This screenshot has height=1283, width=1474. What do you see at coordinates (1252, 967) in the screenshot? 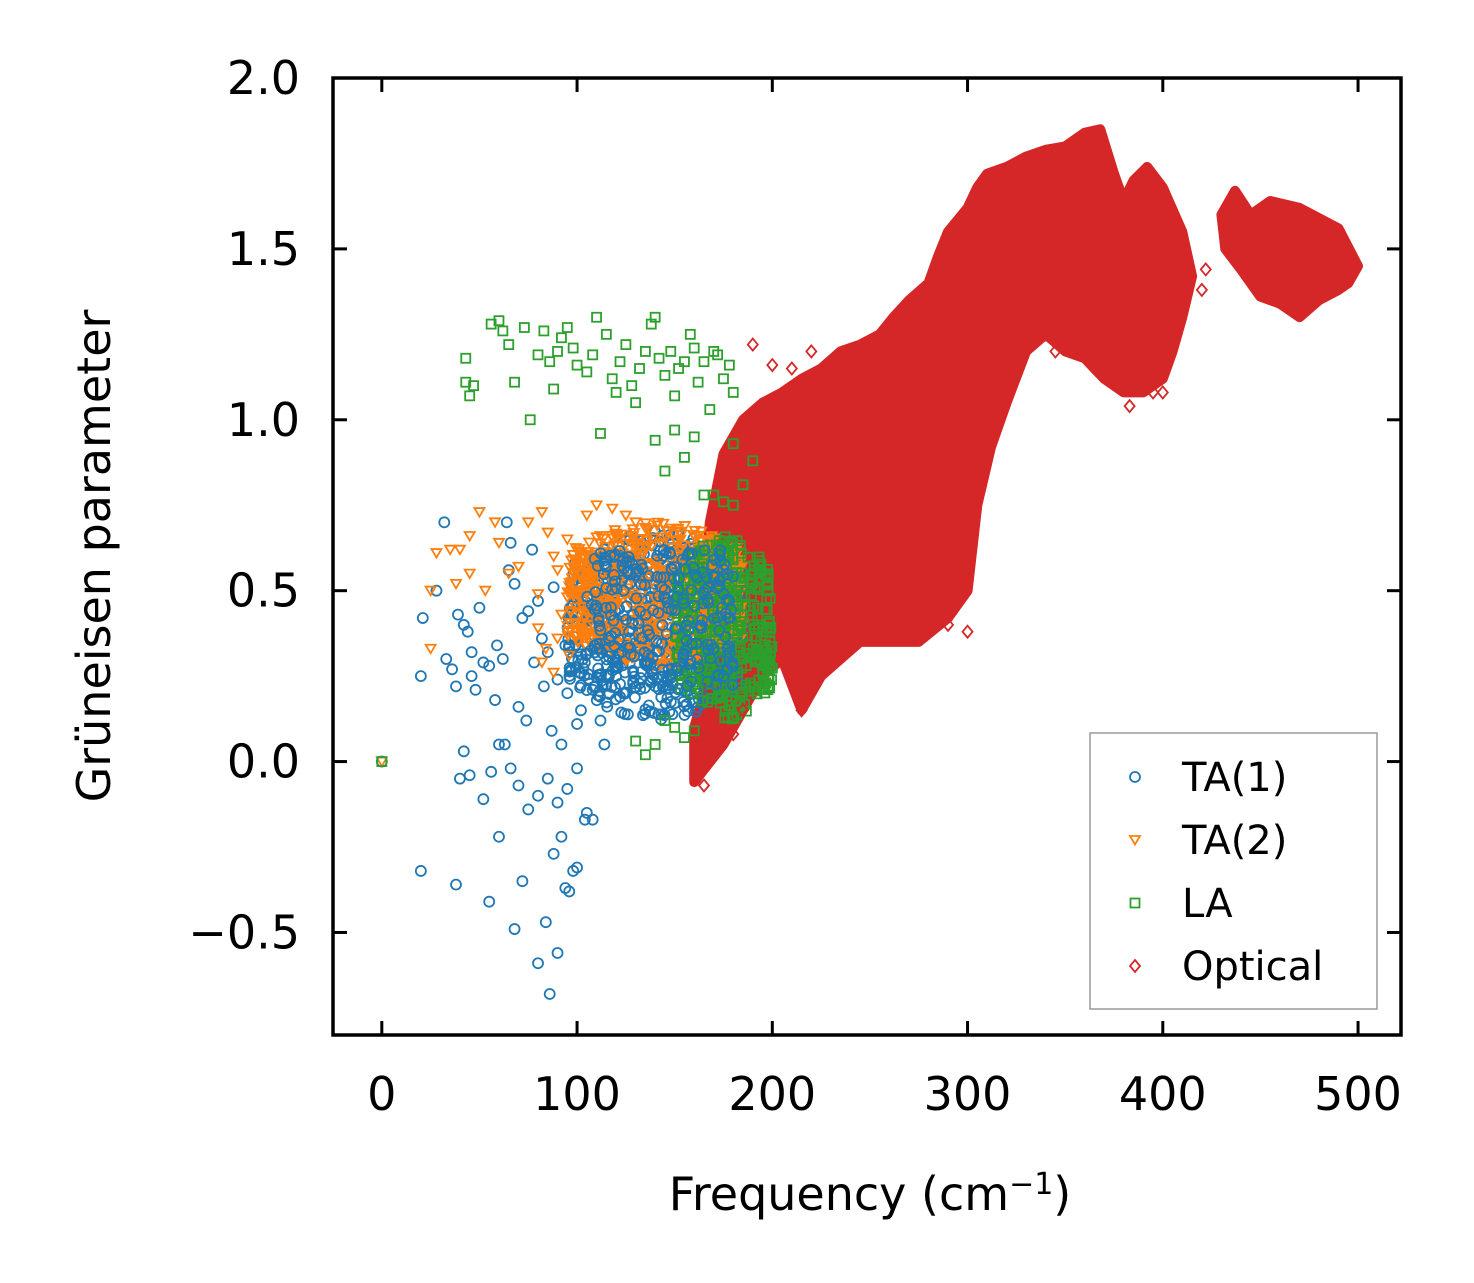
I see `legend-label-optical: Optical` at bounding box center [1252, 967].